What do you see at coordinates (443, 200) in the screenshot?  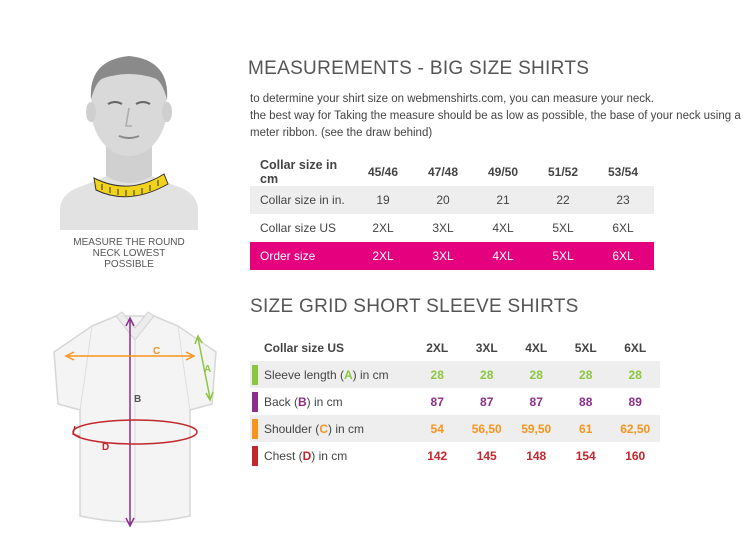 I see `table-cell: 20` at bounding box center [443, 200].